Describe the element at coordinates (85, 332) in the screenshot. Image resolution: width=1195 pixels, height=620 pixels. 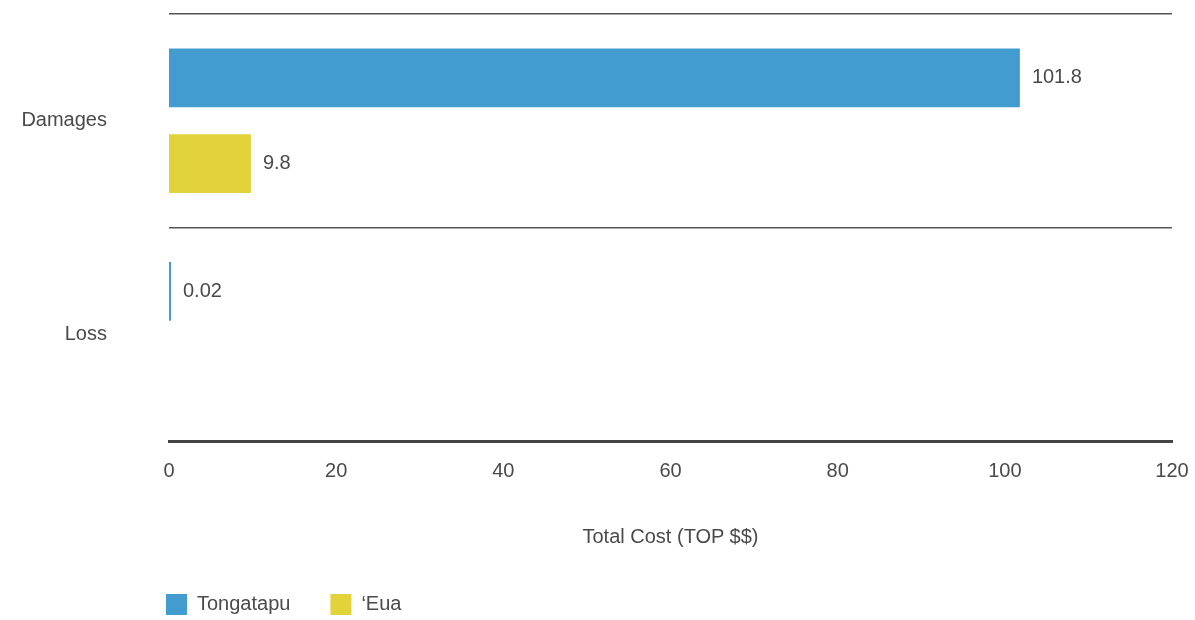
I see `y-tick-label: Loss` at that location.